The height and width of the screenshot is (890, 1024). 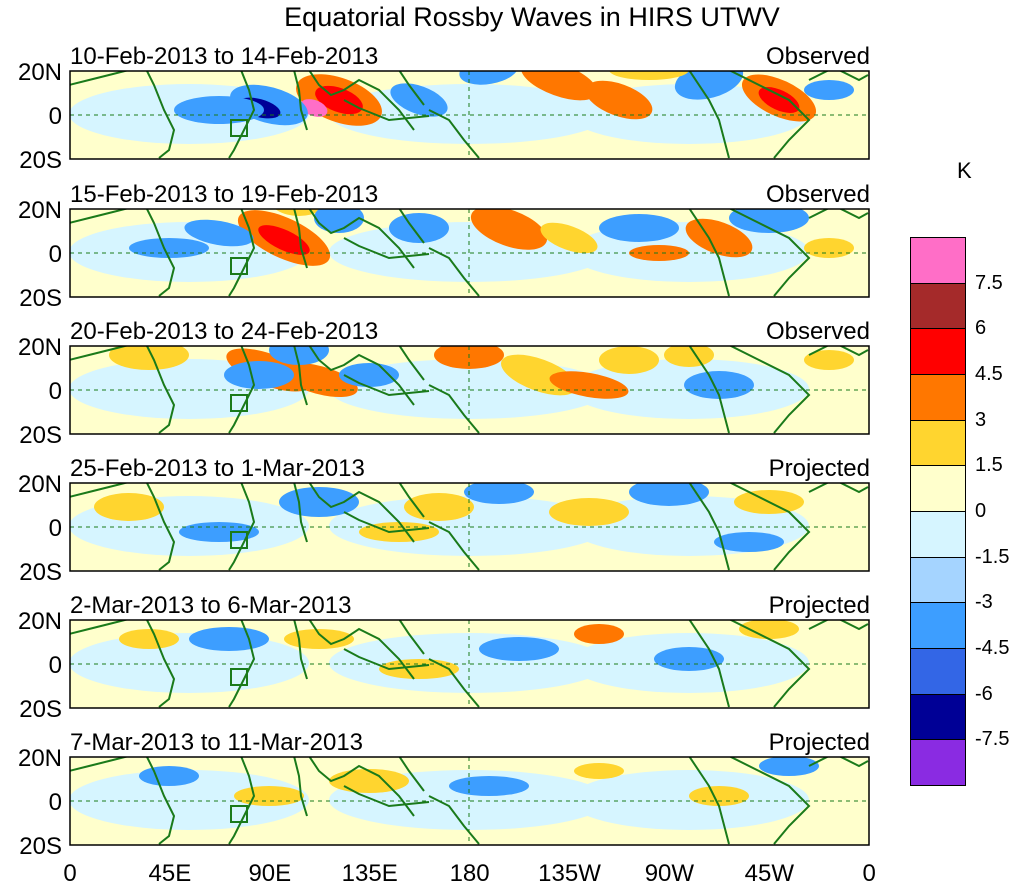 What do you see at coordinates (981, 511) in the screenshot?
I see `colorbar-label: 0` at bounding box center [981, 511].